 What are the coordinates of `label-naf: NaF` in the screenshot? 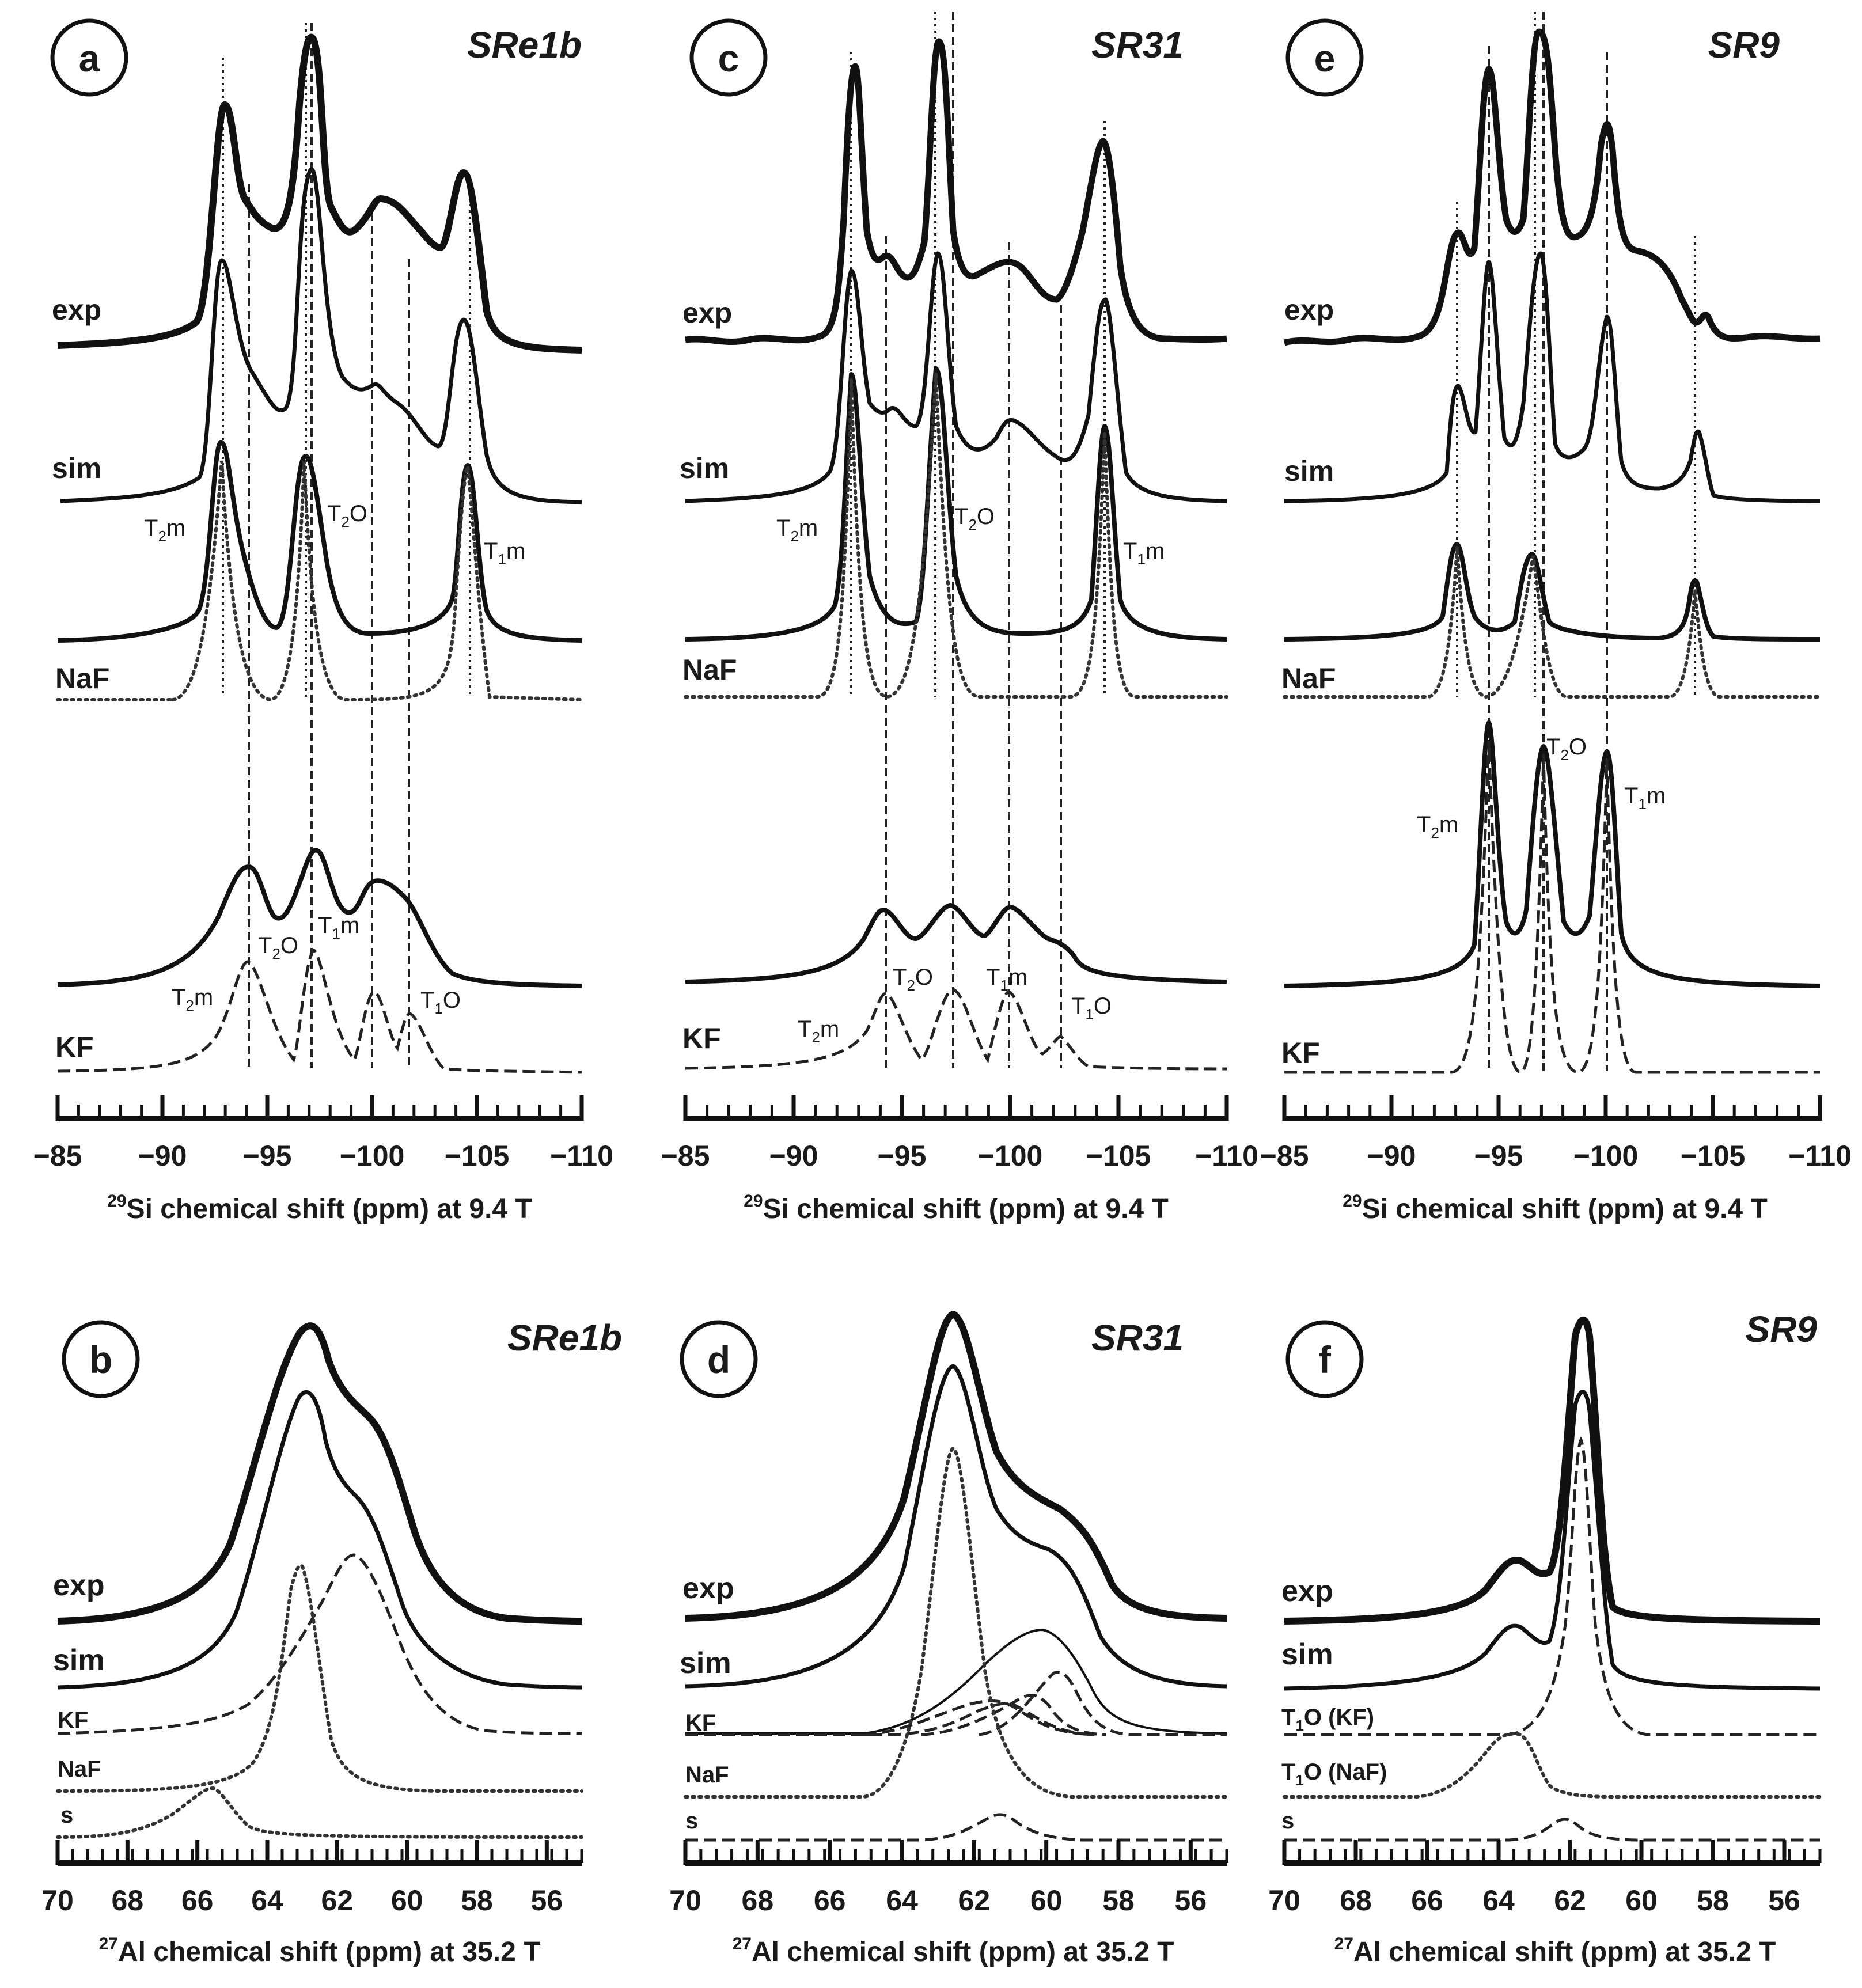 It's located at (707, 1775).